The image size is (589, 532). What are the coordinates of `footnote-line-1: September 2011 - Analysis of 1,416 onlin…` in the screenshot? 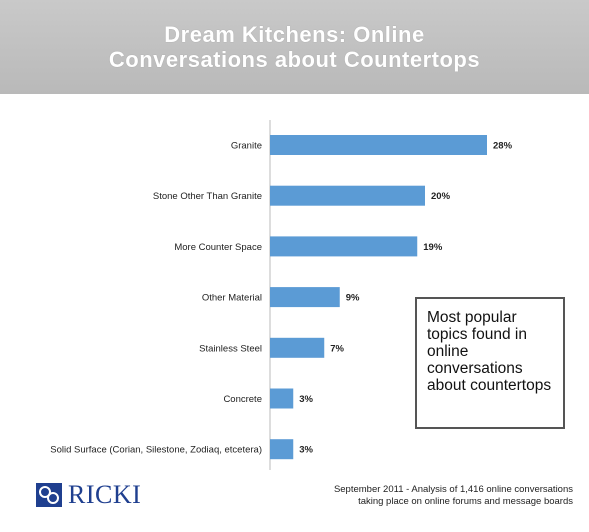 It's located at (453, 489).